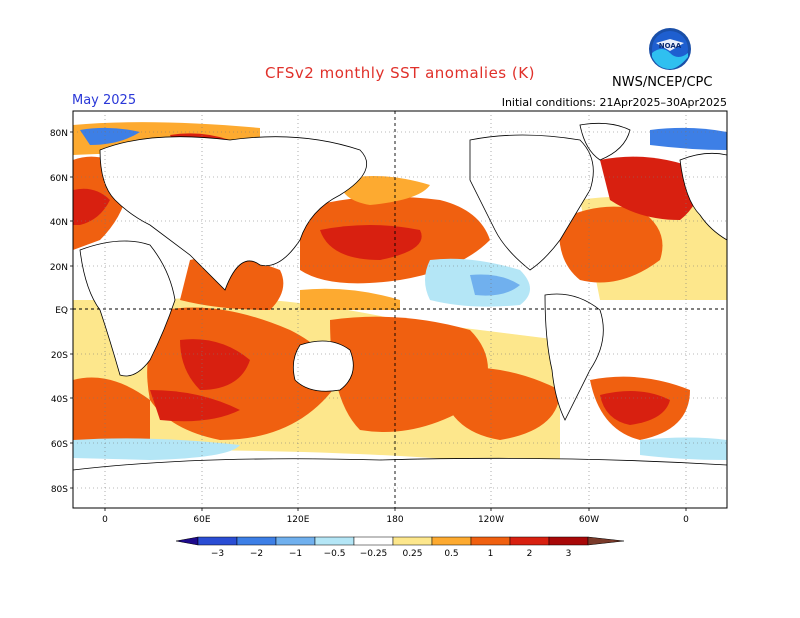 The image size is (800, 618). What do you see at coordinates (374, 554) in the screenshot?
I see `colorbar-label: −0.25` at bounding box center [374, 554].